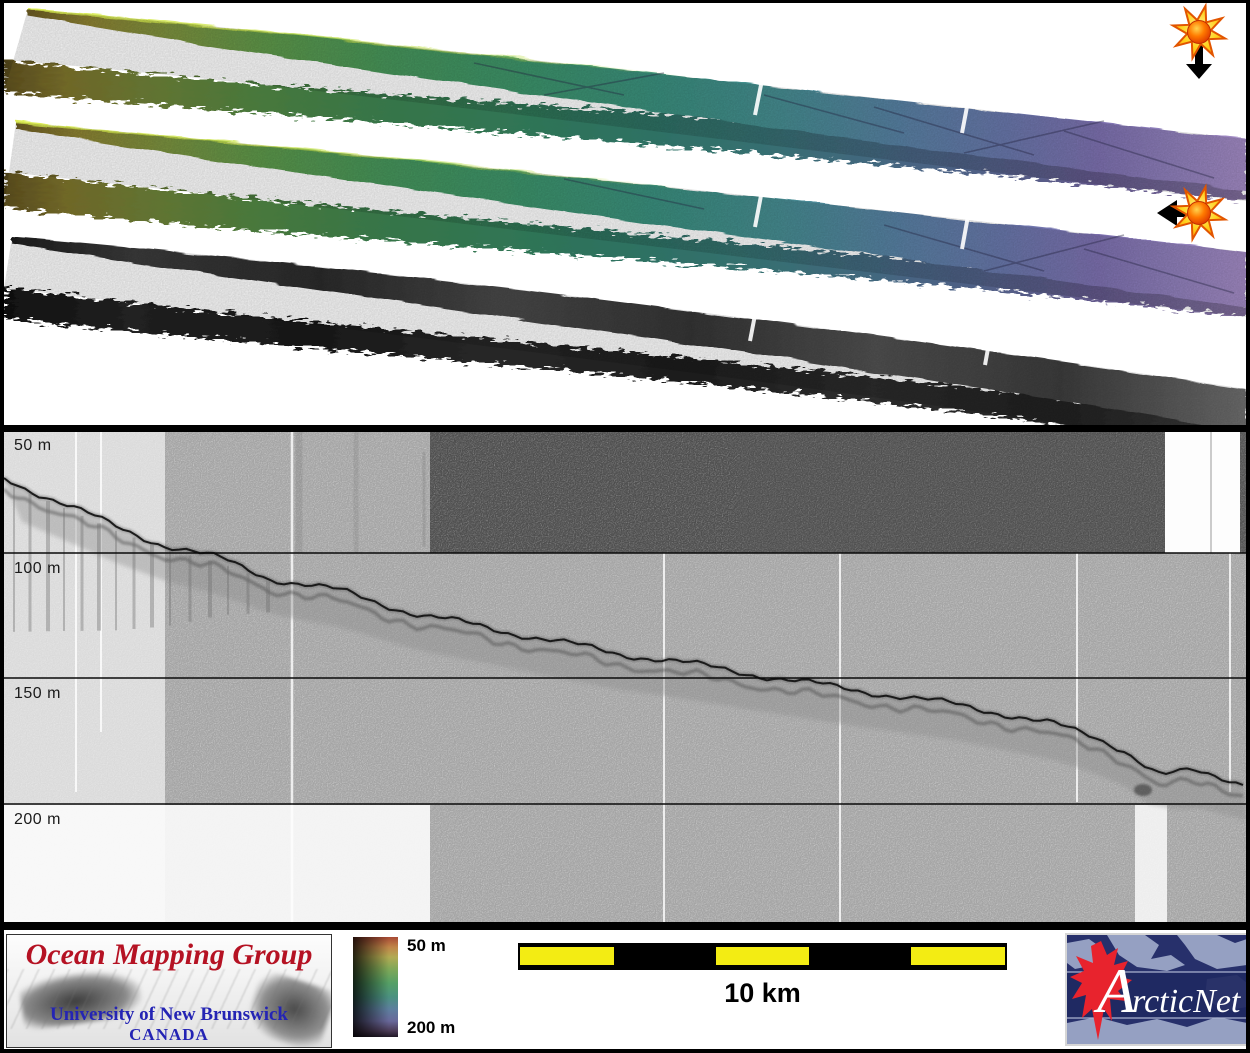  I want to click on arrow-left-icon, so click(1181, 213).